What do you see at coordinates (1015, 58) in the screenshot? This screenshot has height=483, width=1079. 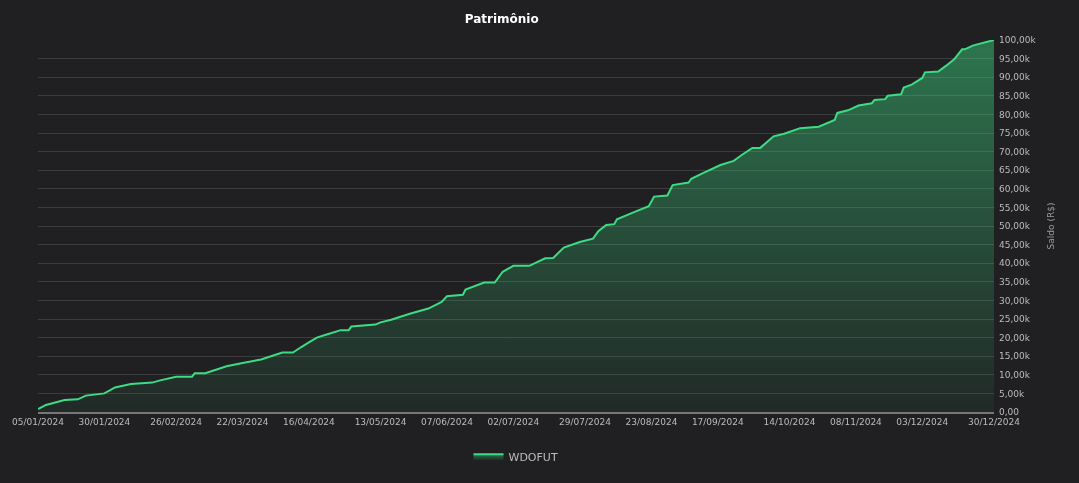 I see `y-tick-label: 95,00k` at bounding box center [1015, 58].